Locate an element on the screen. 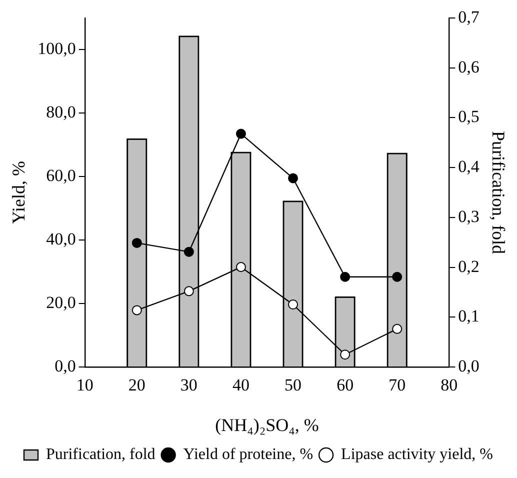  x-tick-label: 30 is located at coordinates (189, 385).